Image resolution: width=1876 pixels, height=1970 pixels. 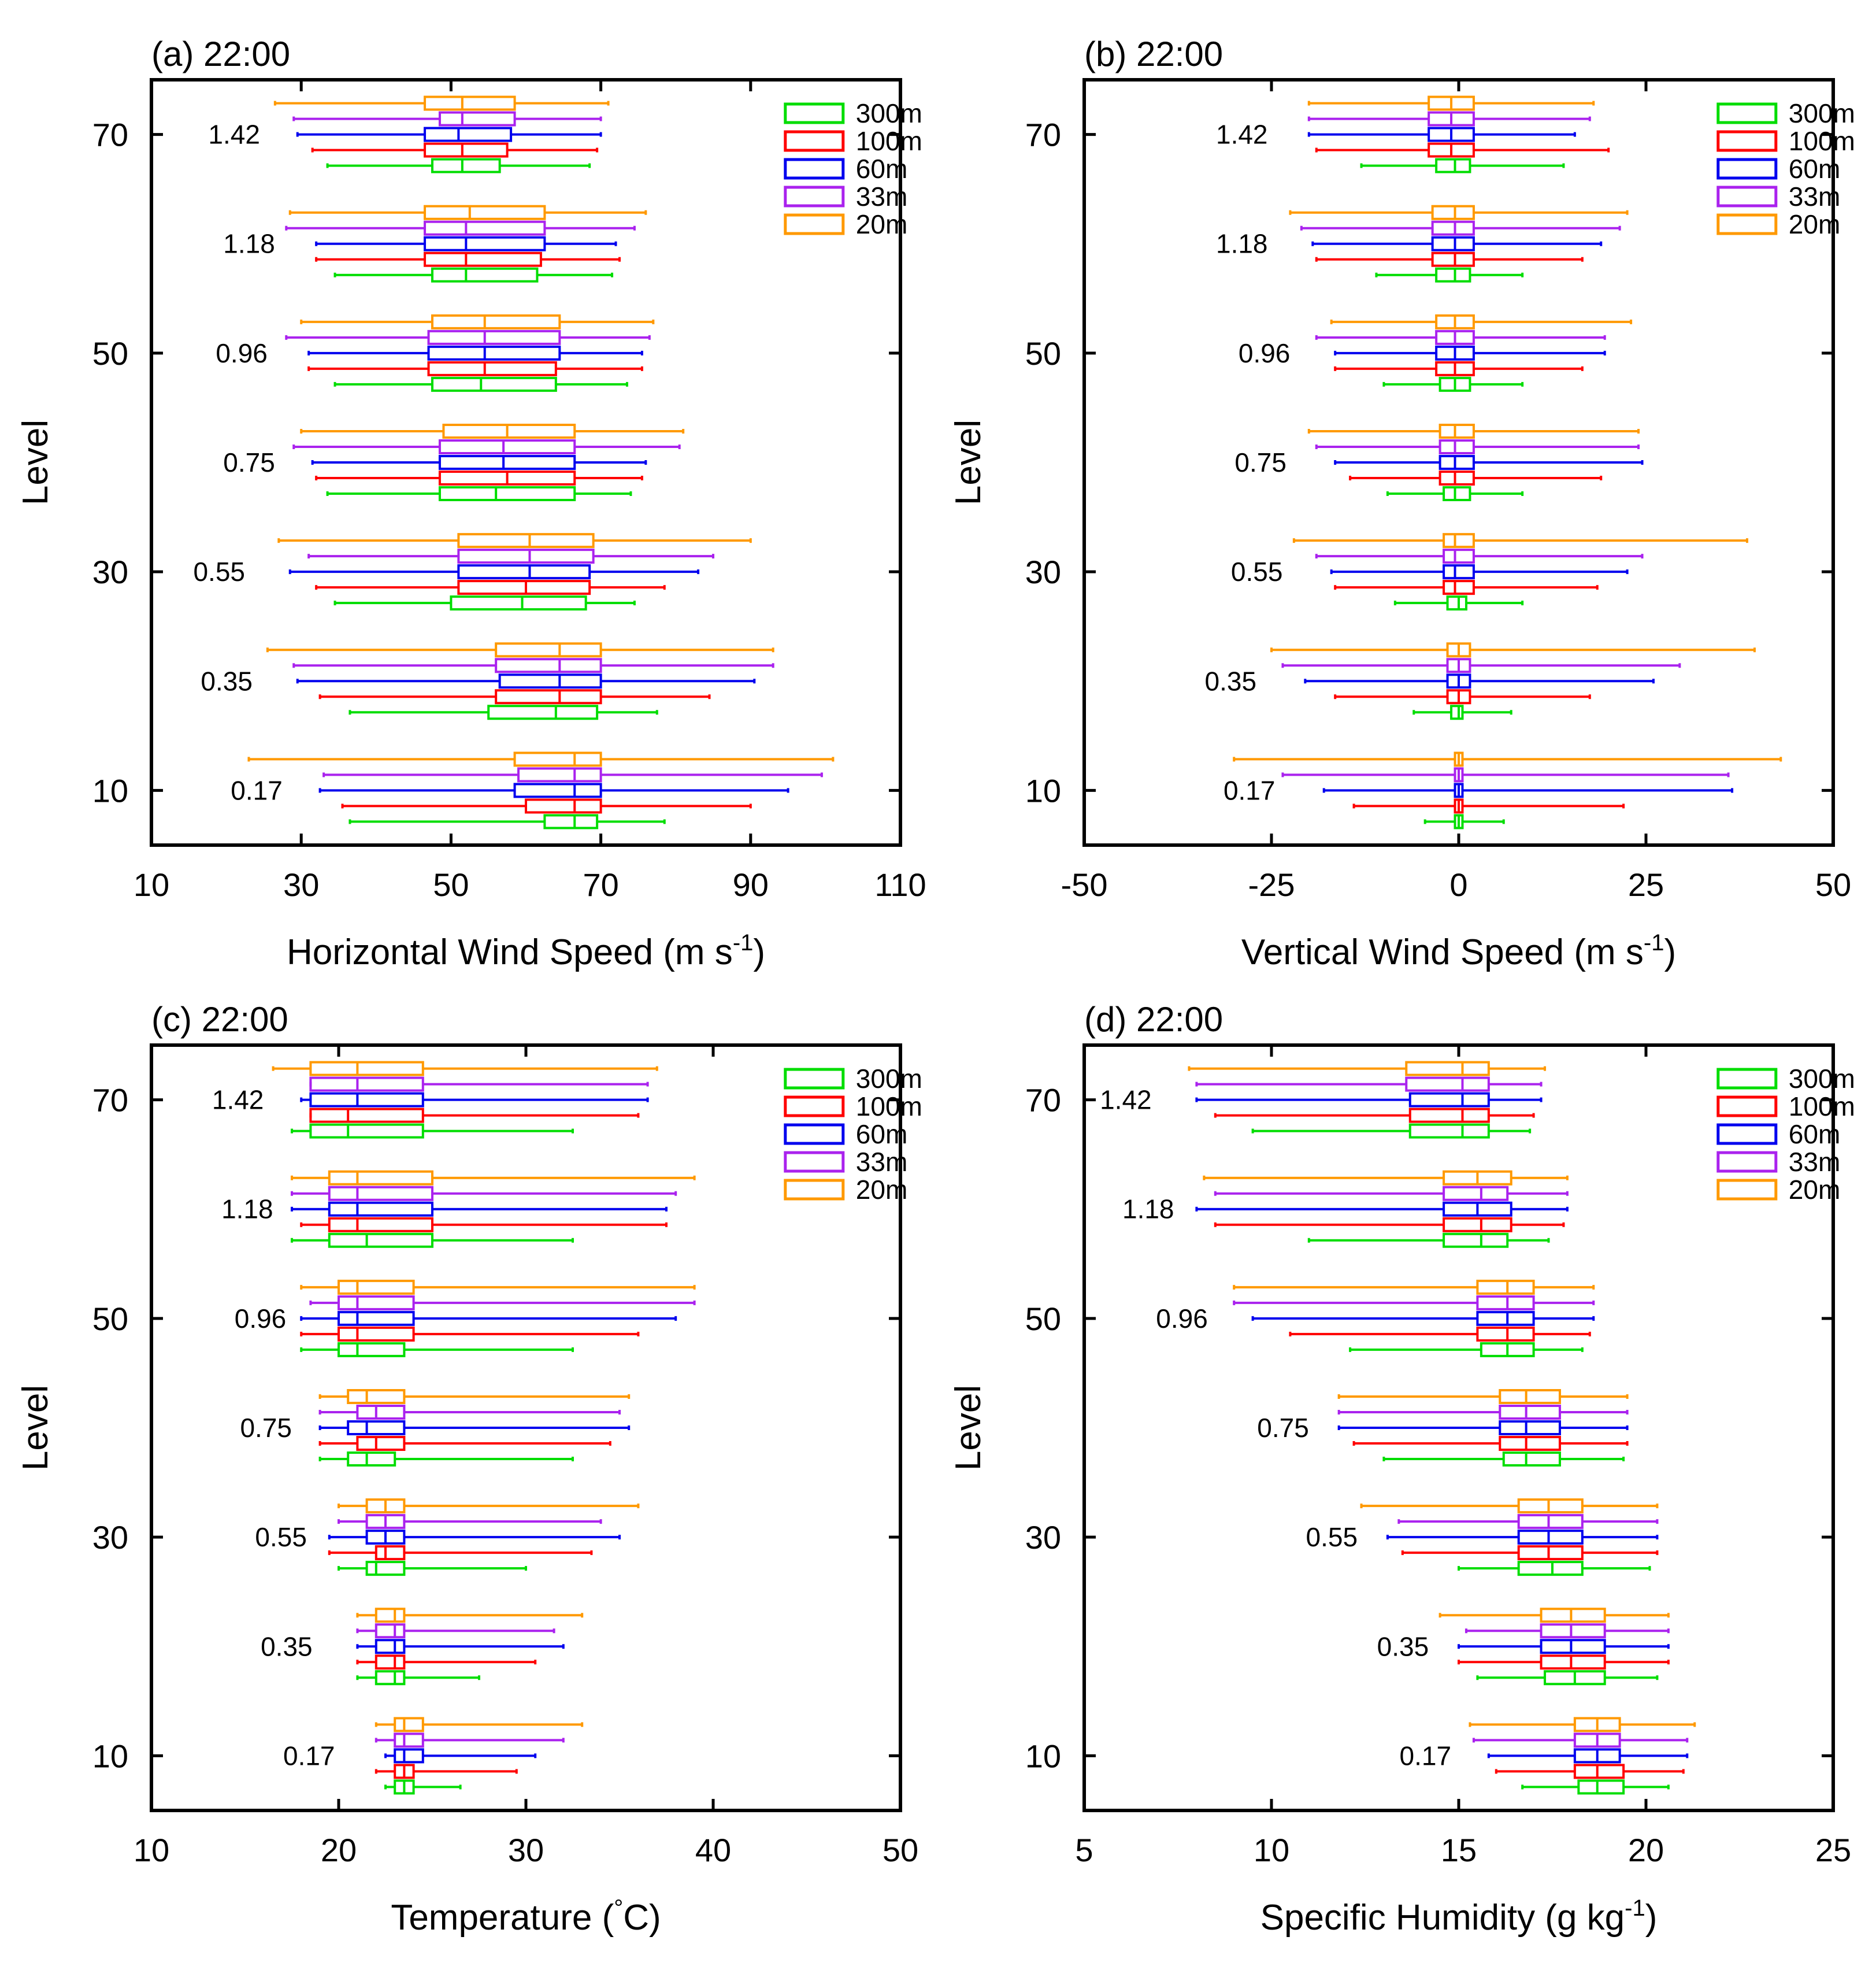 What do you see at coordinates (1084, 1850) in the screenshot?
I see `x-tick-label: 5` at bounding box center [1084, 1850].